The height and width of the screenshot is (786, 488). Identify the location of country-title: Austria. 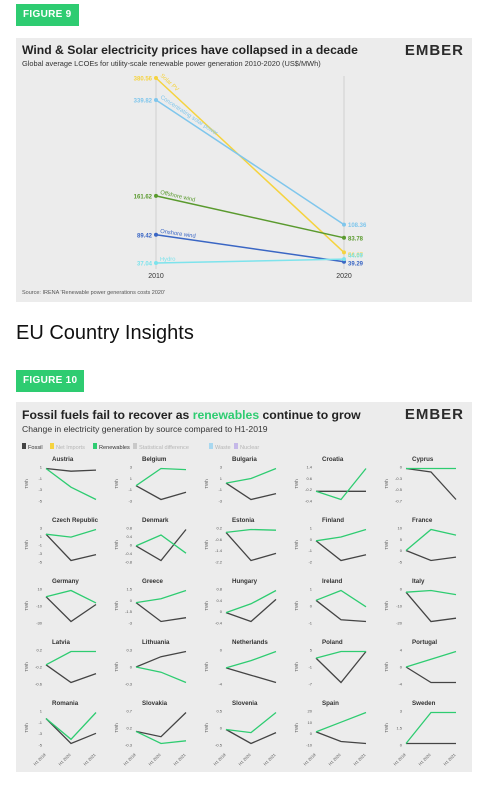
(63, 459).